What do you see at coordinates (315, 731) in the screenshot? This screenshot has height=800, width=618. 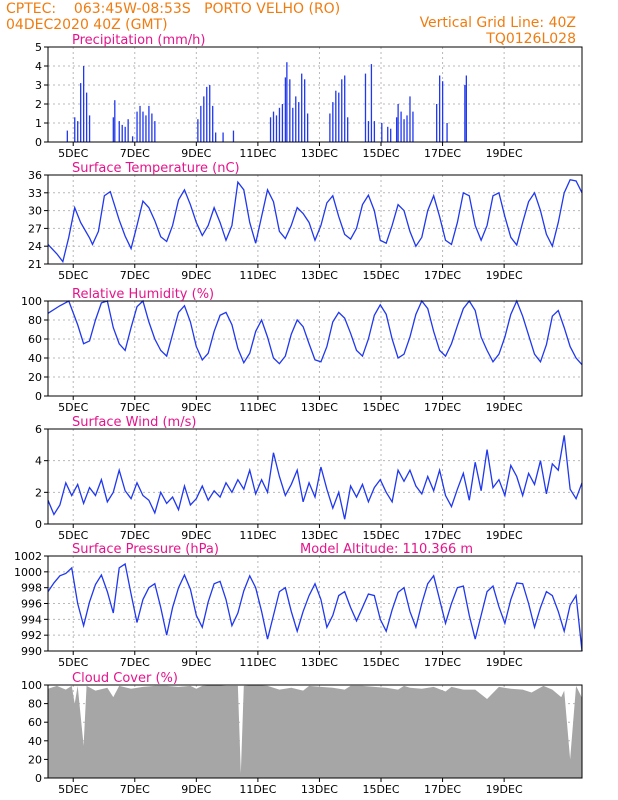 I see `cloud-area` at bounding box center [315, 731].